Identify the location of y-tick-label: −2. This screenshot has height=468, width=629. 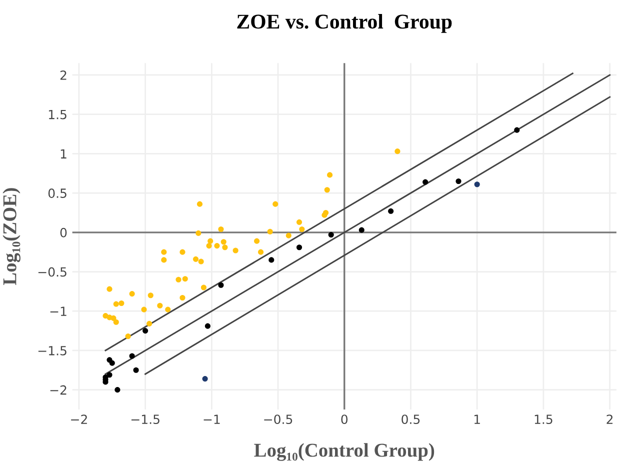
(58, 390).